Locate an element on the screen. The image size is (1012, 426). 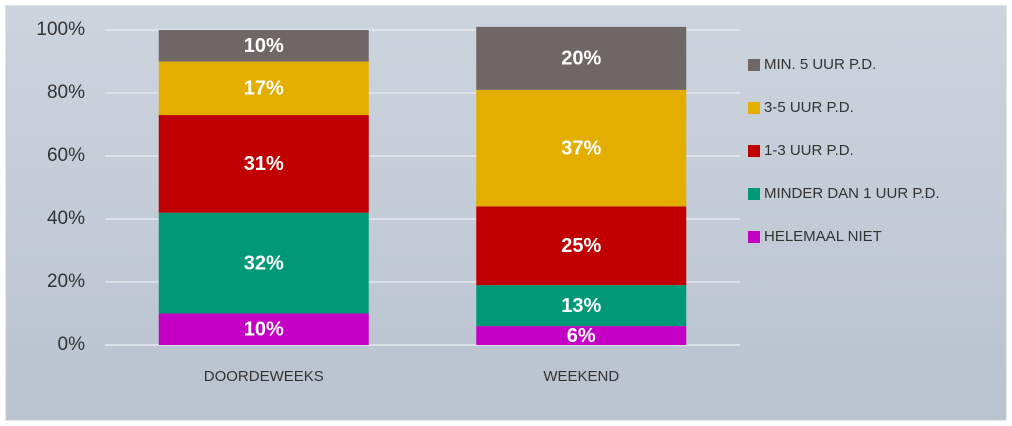
data-label: 6% is located at coordinates (581, 336).